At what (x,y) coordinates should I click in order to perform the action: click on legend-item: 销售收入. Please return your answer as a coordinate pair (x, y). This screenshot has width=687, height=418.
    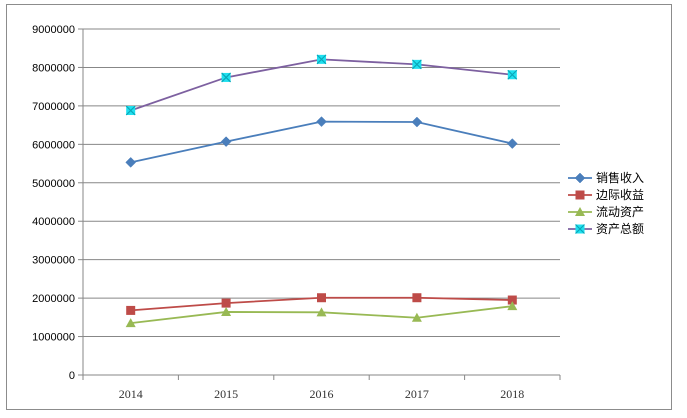
    Looking at the image, I should click on (606, 177).